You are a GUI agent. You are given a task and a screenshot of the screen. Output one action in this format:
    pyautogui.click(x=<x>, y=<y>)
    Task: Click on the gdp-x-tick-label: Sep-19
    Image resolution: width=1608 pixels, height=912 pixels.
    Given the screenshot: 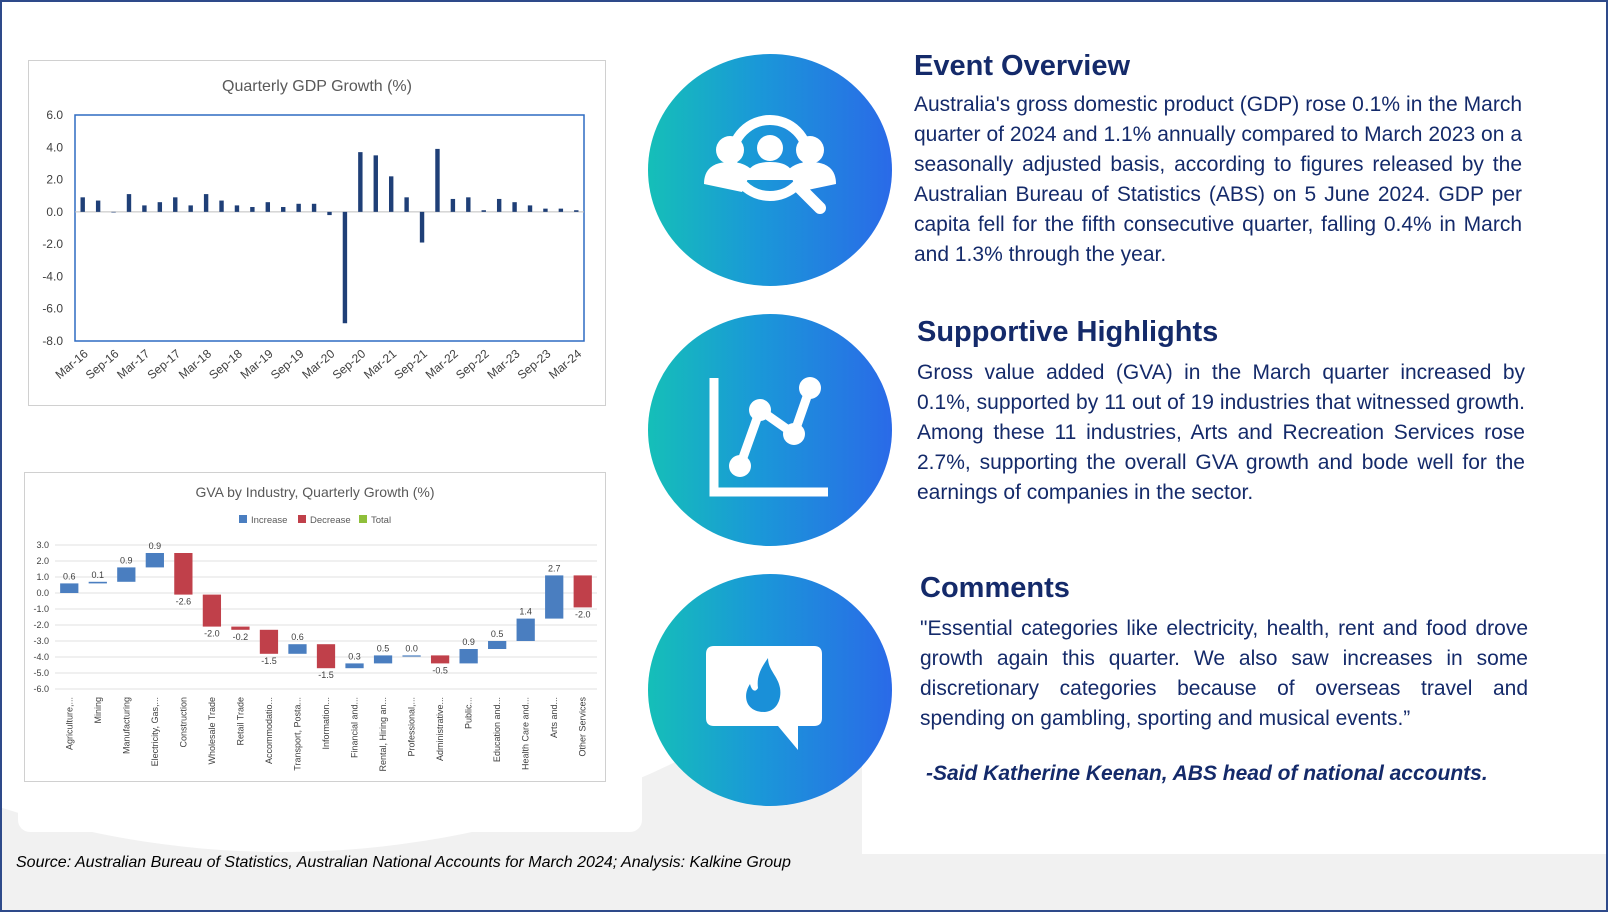 What is the action you would take?
    pyautogui.click(x=287, y=364)
    